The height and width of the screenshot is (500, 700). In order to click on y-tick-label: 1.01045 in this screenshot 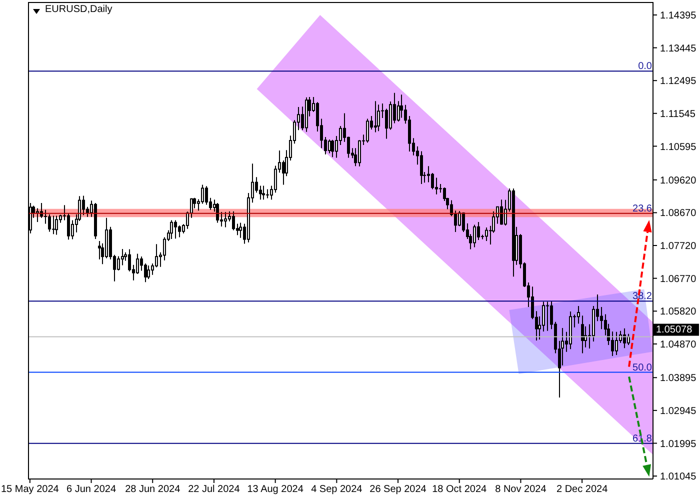, I will do `click(678, 477)`.